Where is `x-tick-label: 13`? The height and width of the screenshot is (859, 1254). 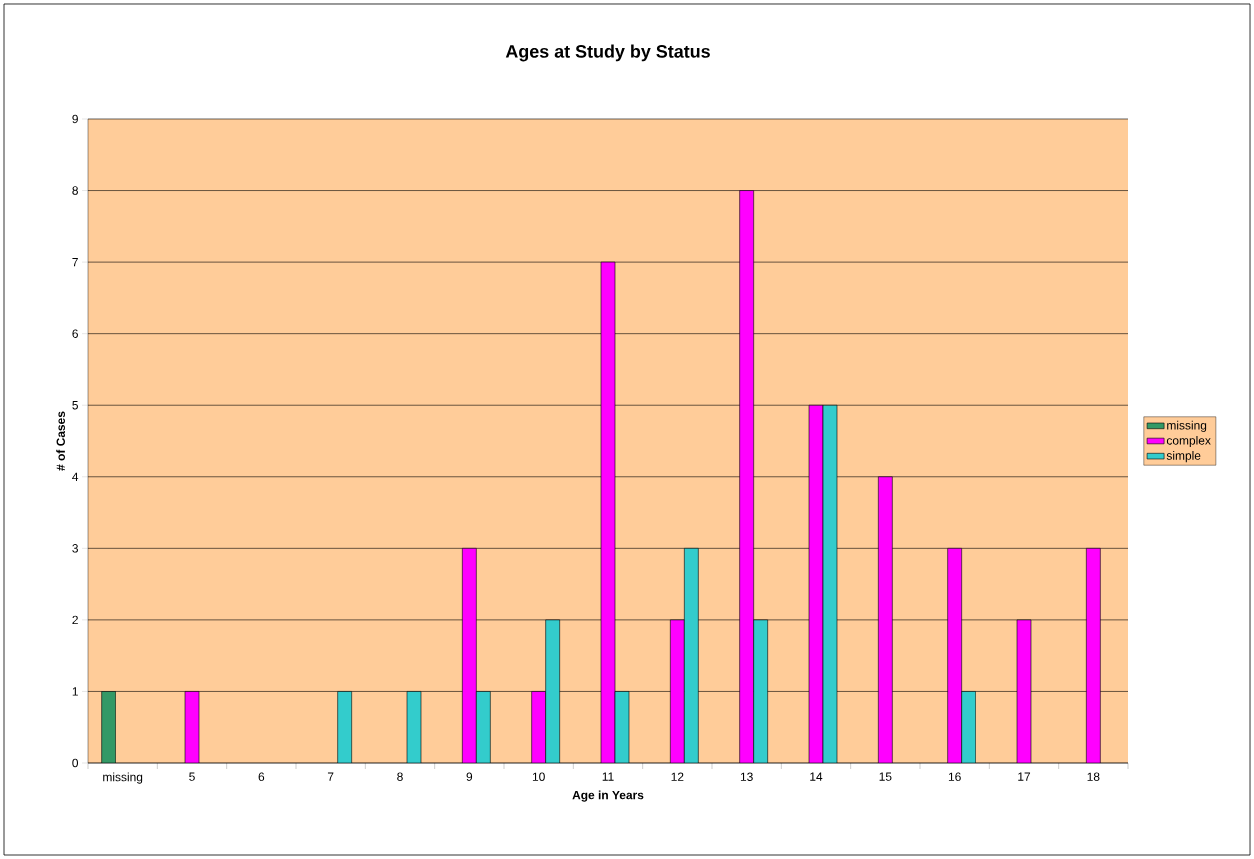
x-tick-label: 13 is located at coordinates (746, 776).